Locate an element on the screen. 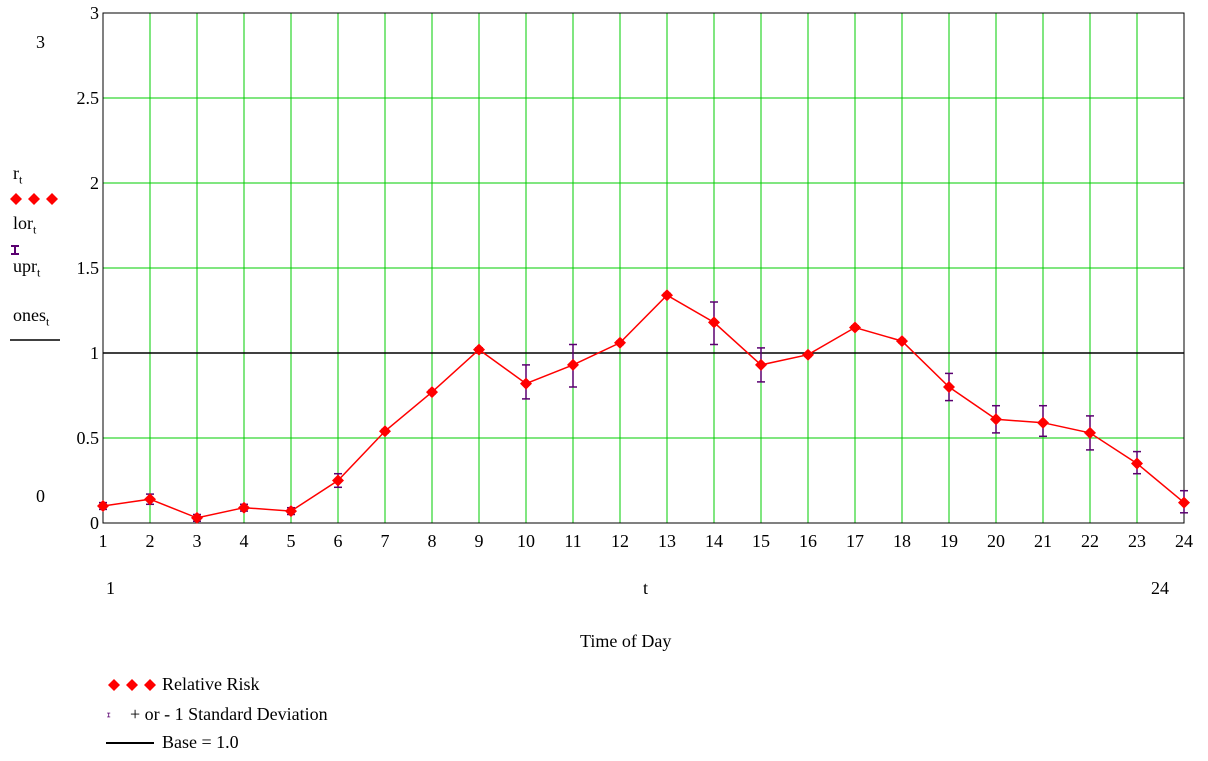  x-axis-title: Time of Day is located at coordinates (626, 641).